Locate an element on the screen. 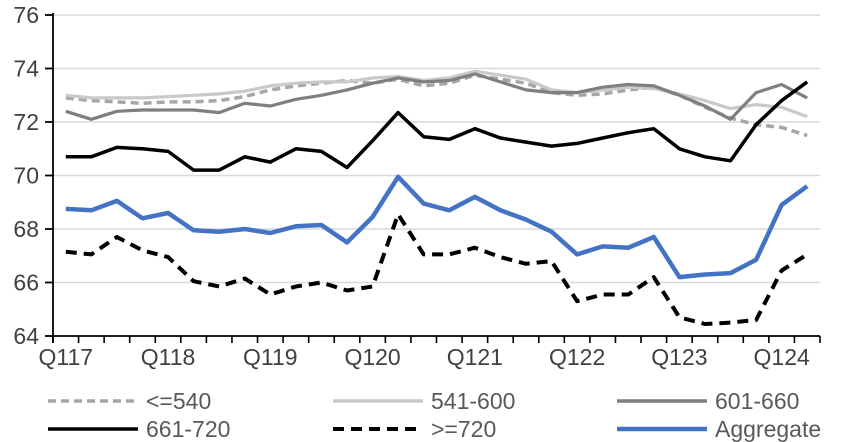 The image size is (852, 442). x-tick-label: Q117 is located at coordinates (66, 357).